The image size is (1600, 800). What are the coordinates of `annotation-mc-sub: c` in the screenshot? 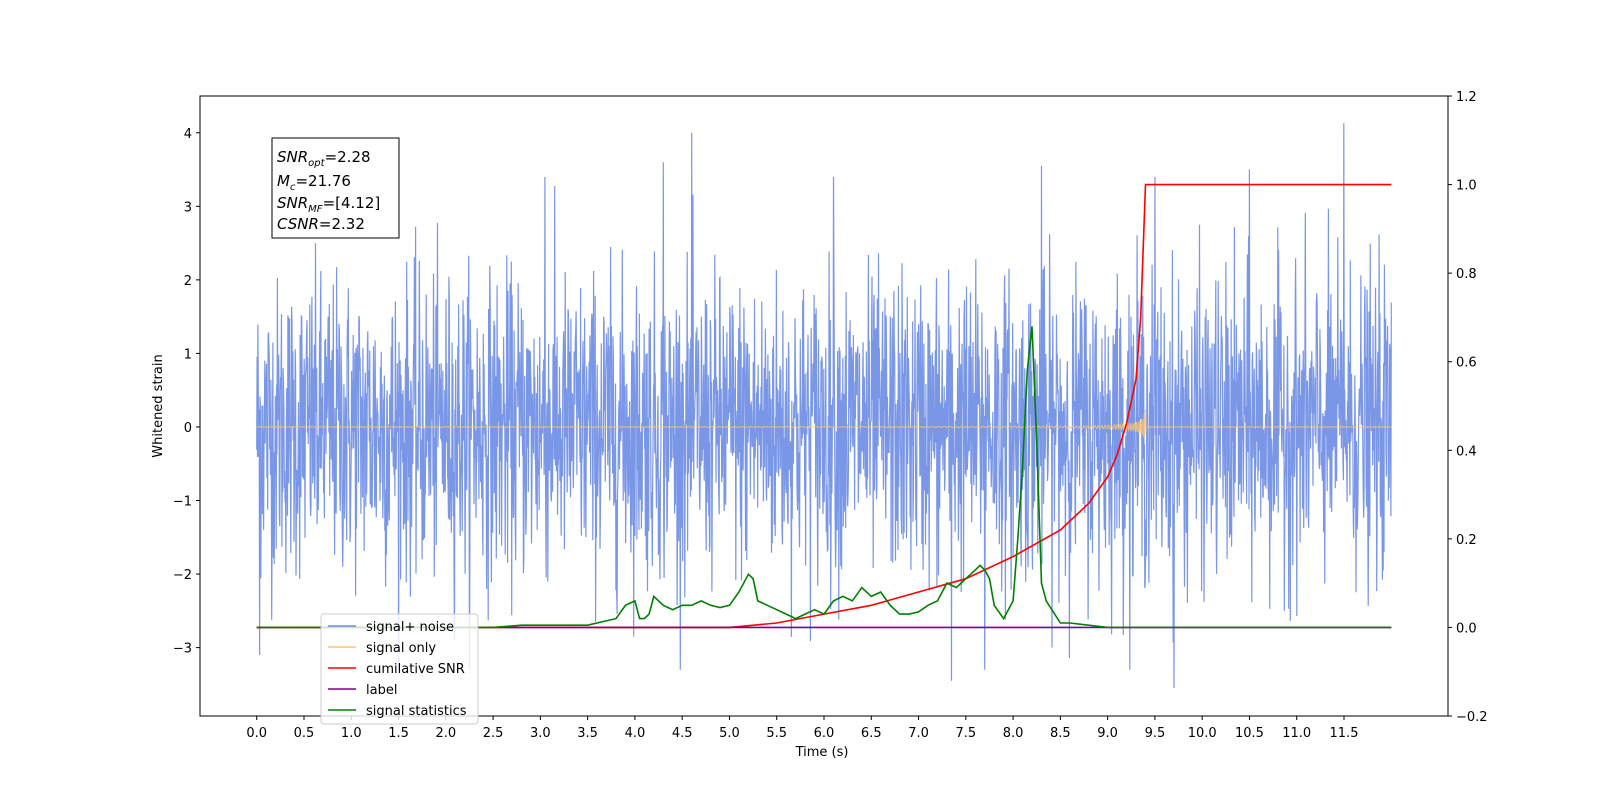 It's located at (293, 187).